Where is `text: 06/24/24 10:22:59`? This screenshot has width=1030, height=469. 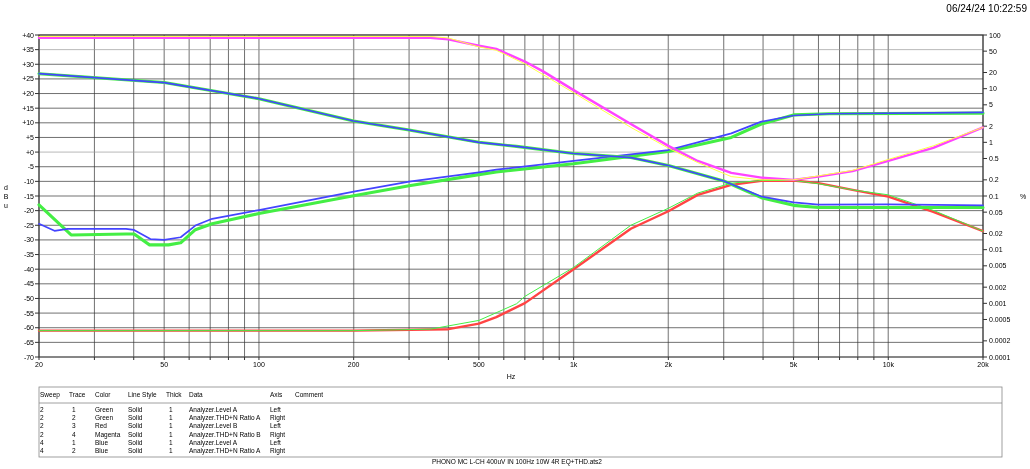 text: 06/24/24 10:22:59 is located at coordinates (987, 8).